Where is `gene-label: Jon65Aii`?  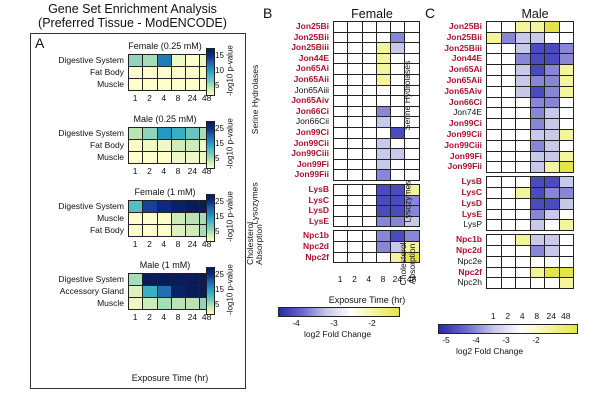
gene-label: Jon65Aii is located at coordinates (311, 79).